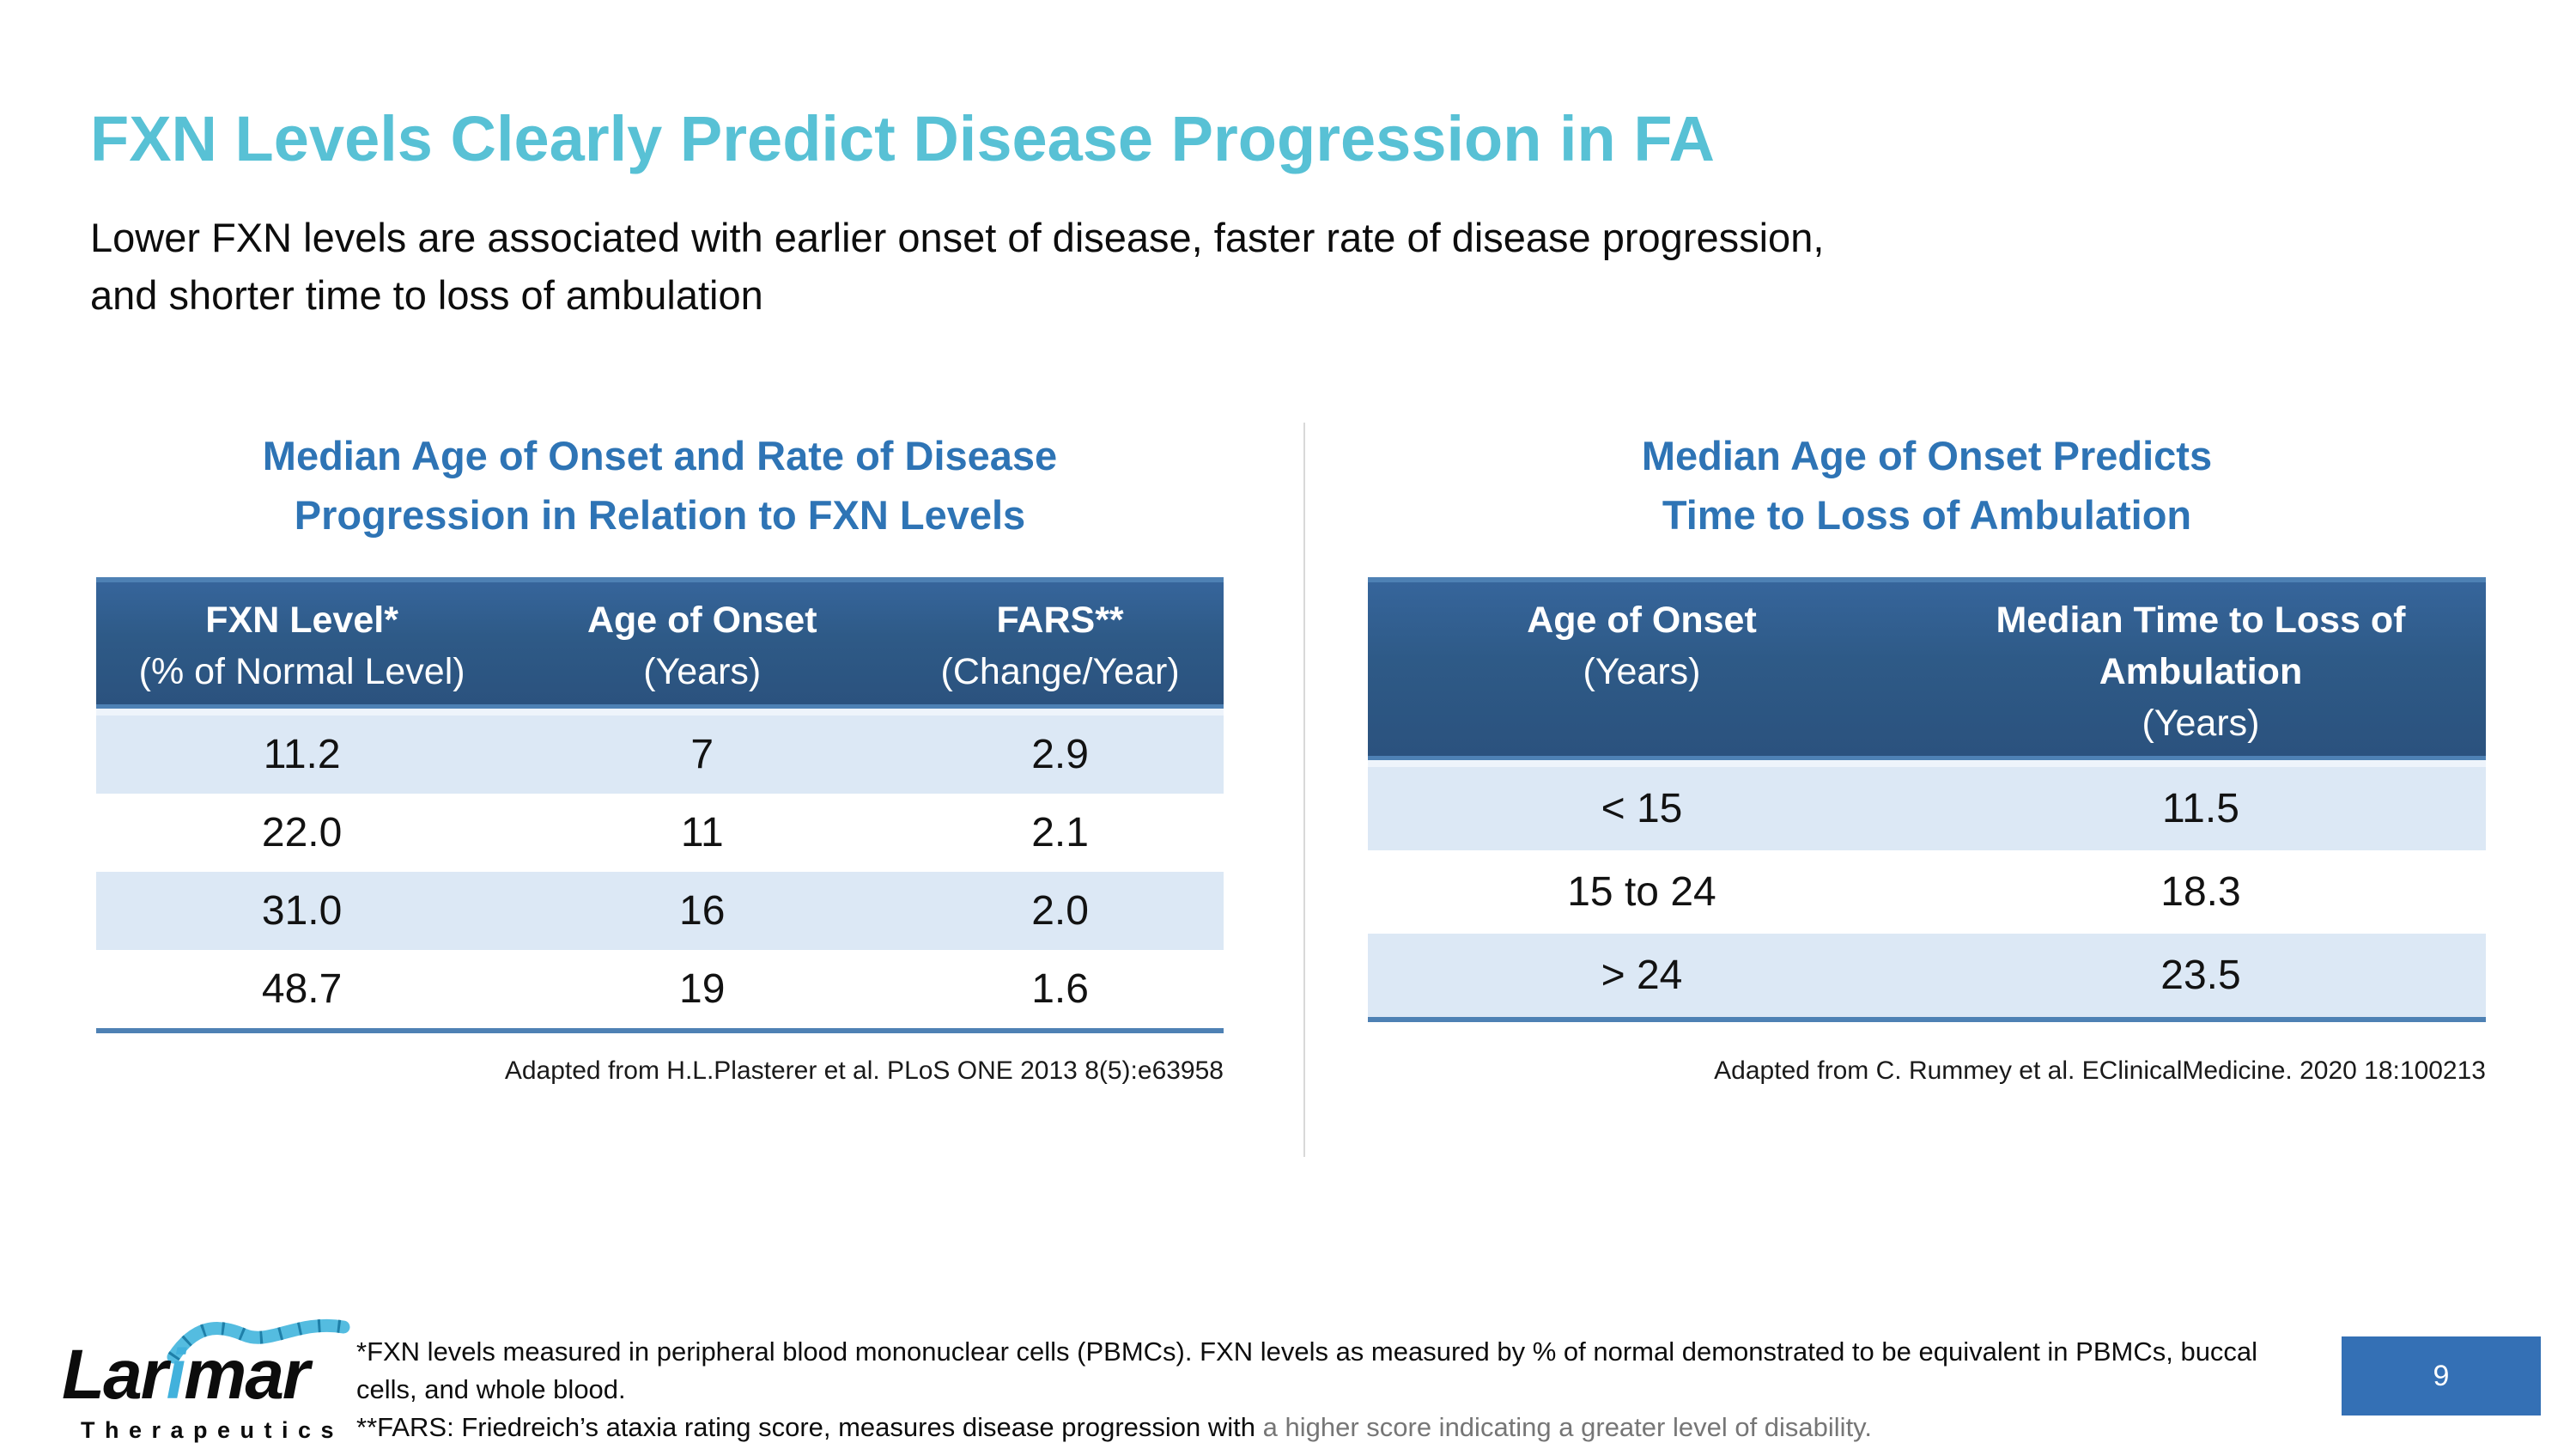 The width and height of the screenshot is (2576, 1449). I want to click on table-cell: 11, so click(702, 832).